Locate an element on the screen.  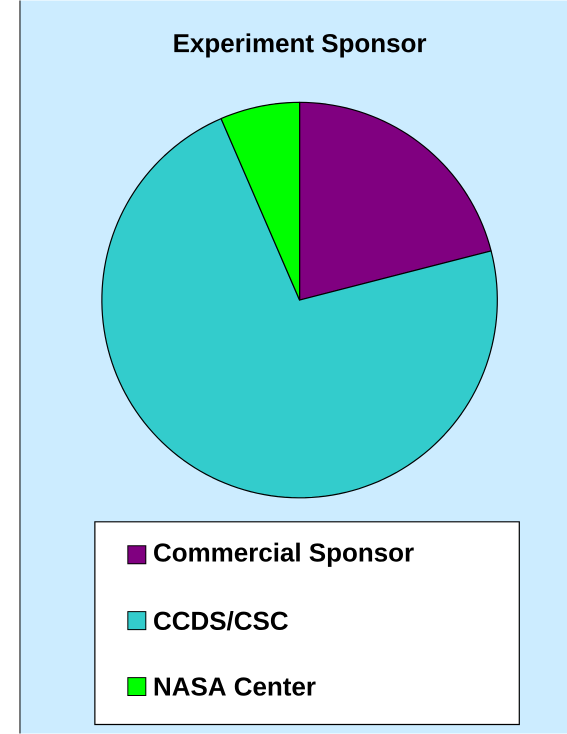
legend-label: Commercial Sponsor is located at coordinates (284, 554).